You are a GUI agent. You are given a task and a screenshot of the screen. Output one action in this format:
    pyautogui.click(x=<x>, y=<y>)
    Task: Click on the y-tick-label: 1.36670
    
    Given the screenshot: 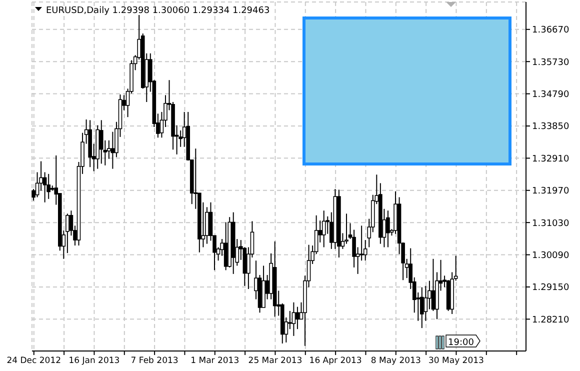 What is the action you would take?
    pyautogui.click(x=551, y=31)
    